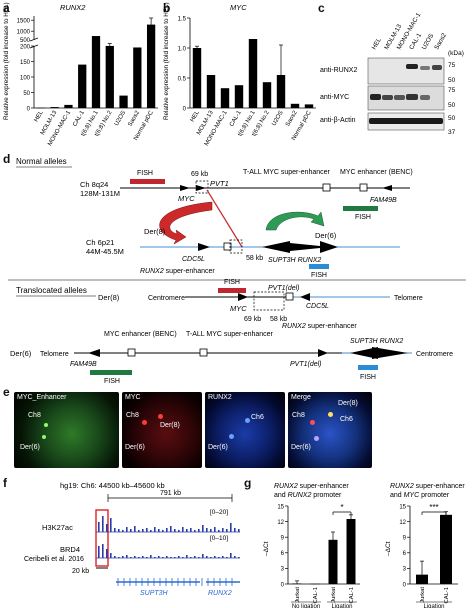 Image resolution: width=474 pixels, height=608 pixels. Describe the element at coordinates (232, 290) in the screenshot. I see `fish-probe-red-der8` at that location.